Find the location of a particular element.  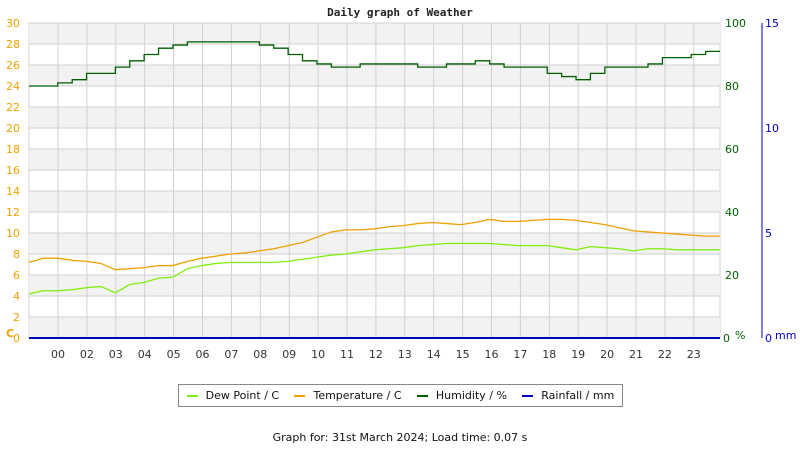

svg-text: 17 is located at coordinates (520, 354).